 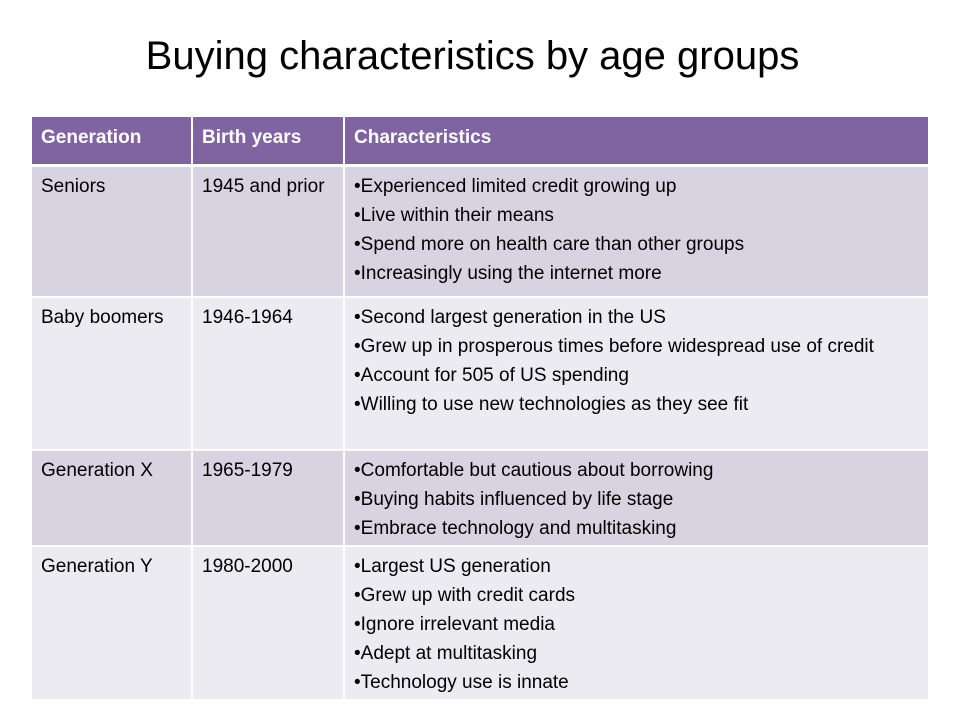 I want to click on list-item: Embrace technology and multitasking, so click(x=637, y=528).